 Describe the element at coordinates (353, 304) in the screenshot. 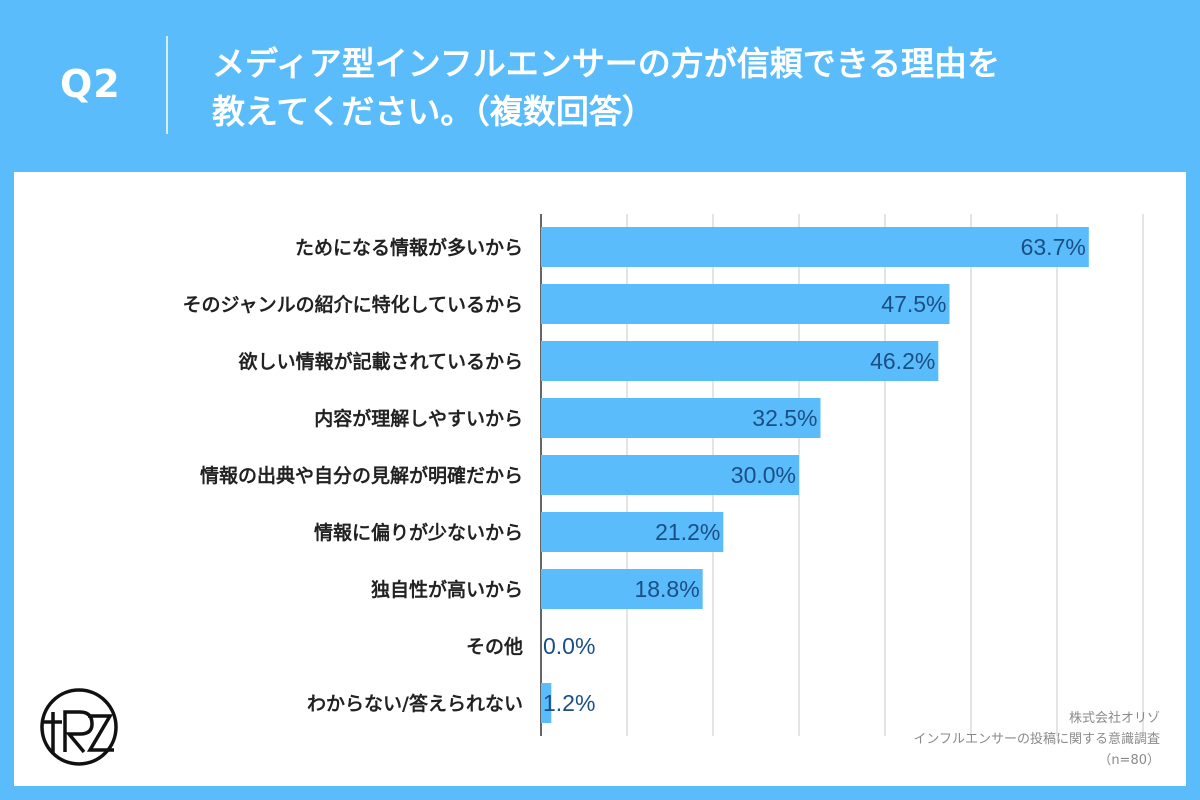

I see `category-label: そのジャンルの紹介に特化しているから` at that location.